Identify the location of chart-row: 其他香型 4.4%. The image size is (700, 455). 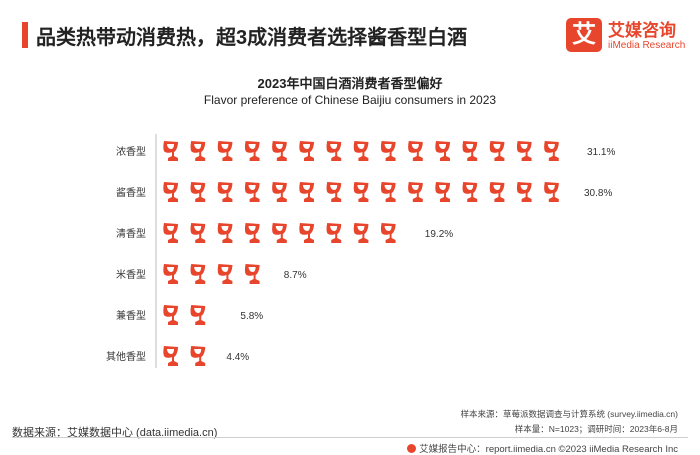
(177, 356).